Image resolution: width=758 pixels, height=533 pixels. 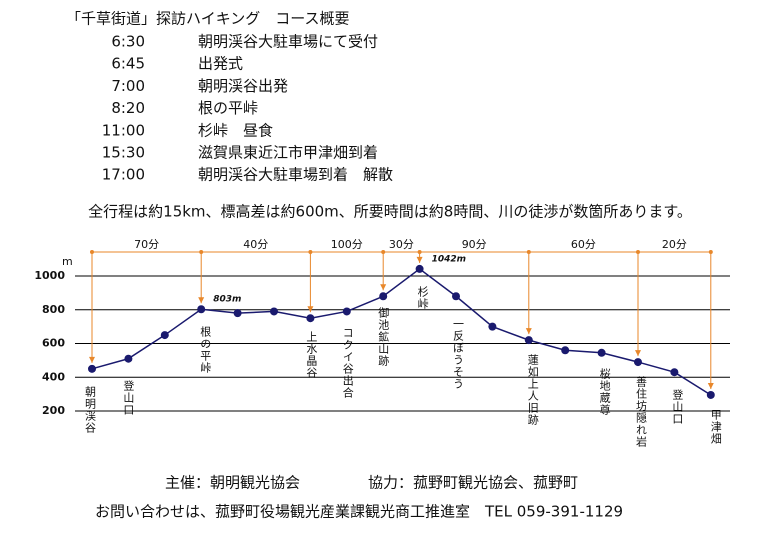 What do you see at coordinates (243, 86) in the screenshot?
I see `schedule-event: 朝明渓谷出発` at bounding box center [243, 86].